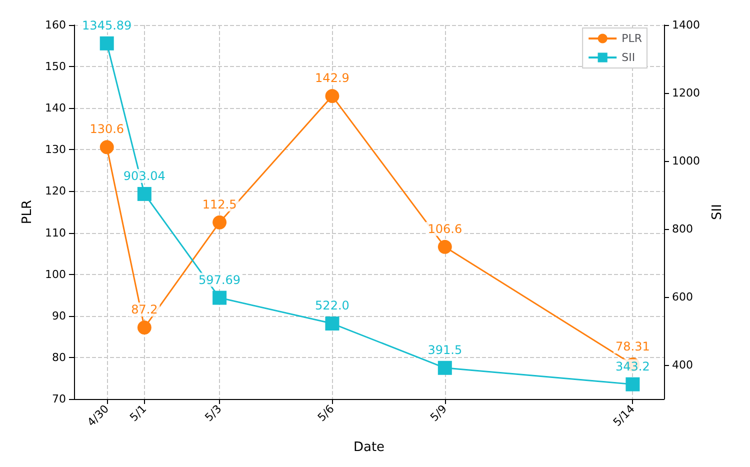 This screenshot has height=467, width=750. I want to click on x-tick-label: 5/3, so click(213, 413).